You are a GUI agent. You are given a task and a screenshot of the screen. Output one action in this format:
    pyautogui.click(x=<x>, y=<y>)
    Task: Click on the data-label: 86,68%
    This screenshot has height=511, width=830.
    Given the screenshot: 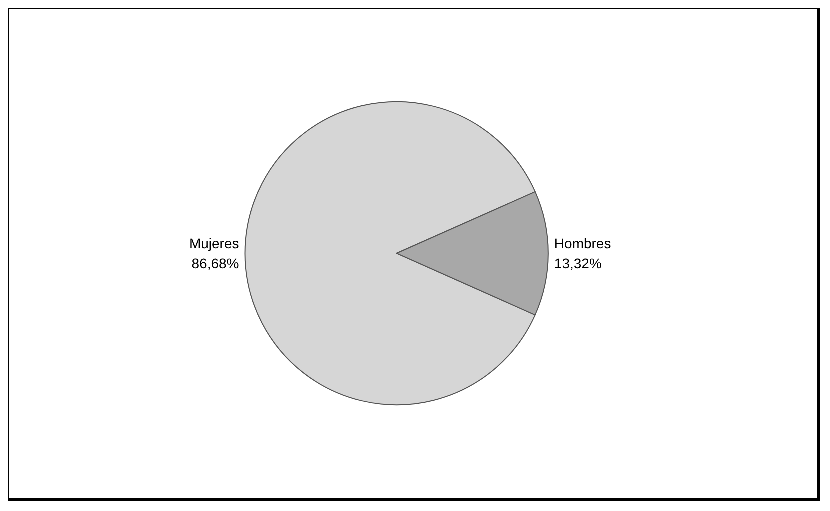 What is the action you would take?
    pyautogui.click(x=216, y=263)
    